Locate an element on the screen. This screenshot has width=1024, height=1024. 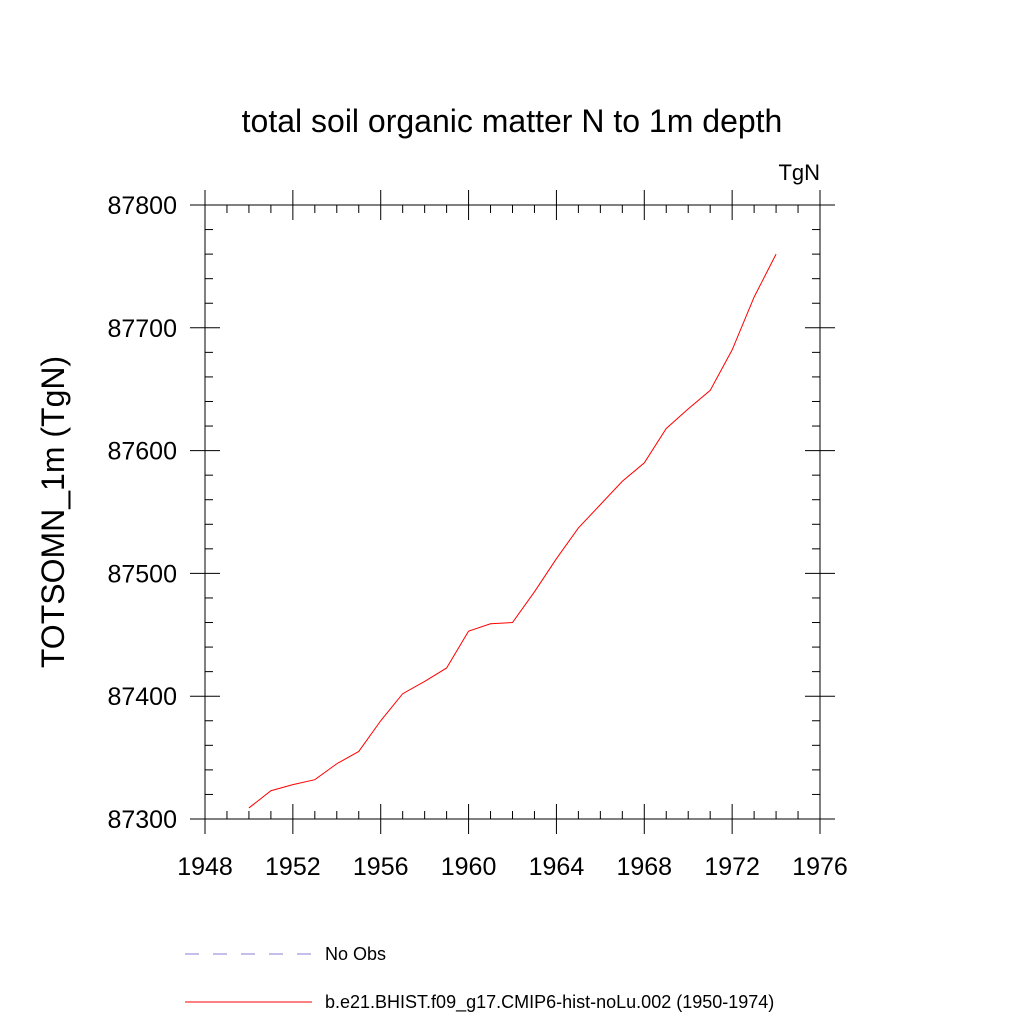
units-label: TgN is located at coordinates (799, 172).